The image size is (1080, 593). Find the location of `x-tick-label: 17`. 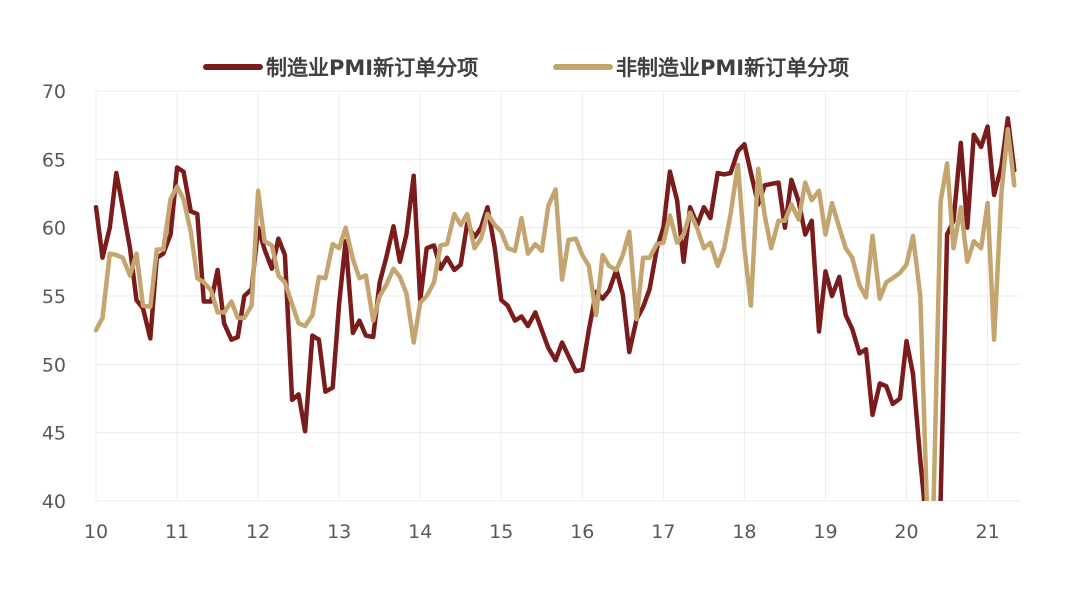

x-tick-label: 17 is located at coordinates (663, 532).